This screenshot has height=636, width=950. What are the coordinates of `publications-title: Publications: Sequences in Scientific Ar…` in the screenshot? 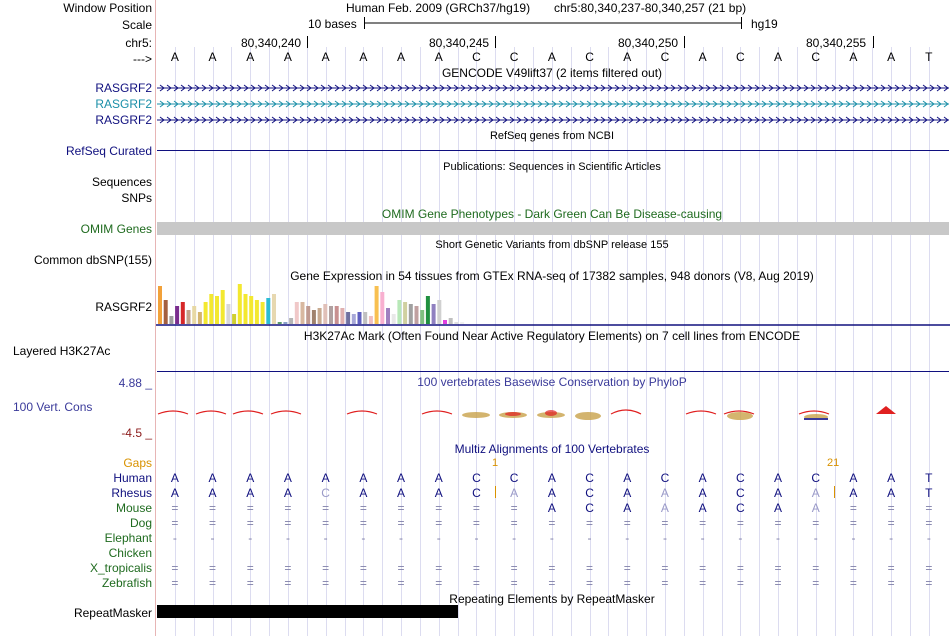 It's located at (552, 167).